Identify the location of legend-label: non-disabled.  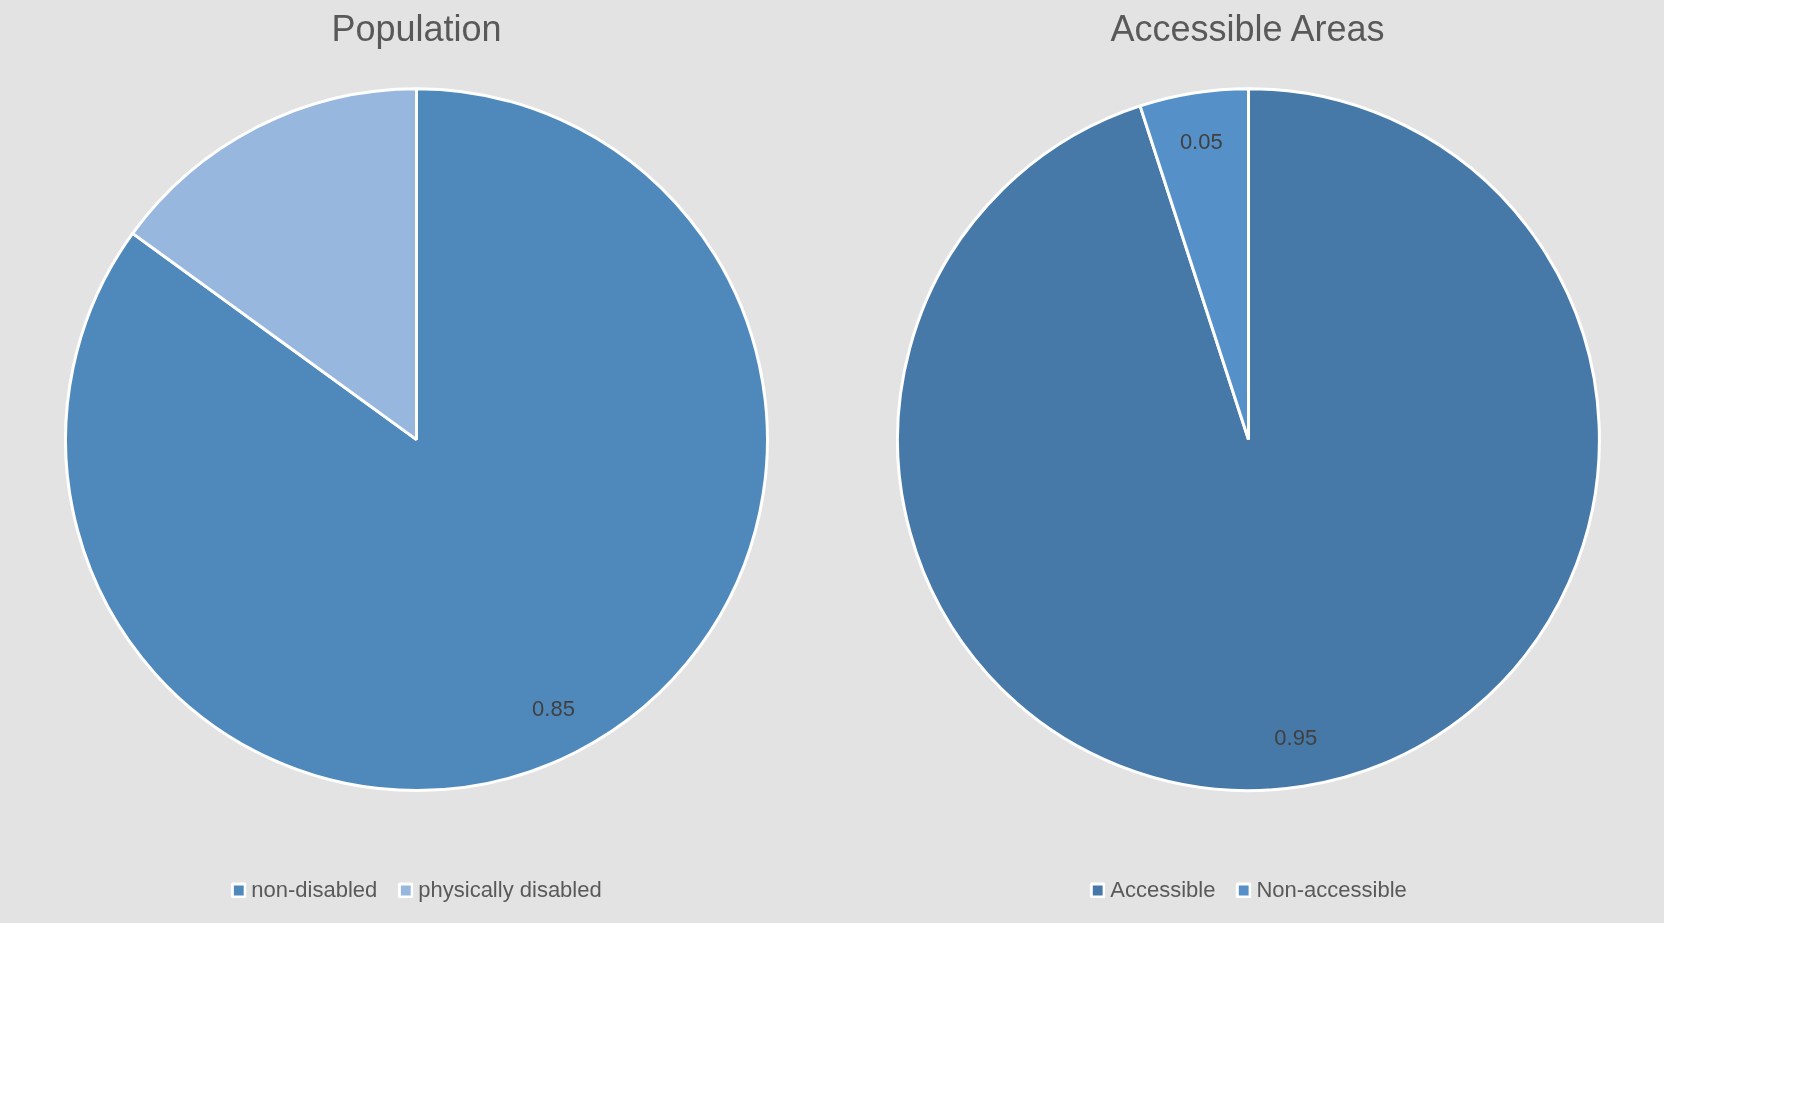
(314, 890).